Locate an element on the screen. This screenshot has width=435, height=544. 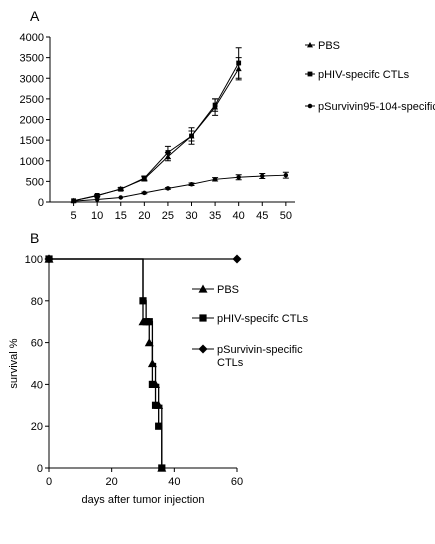
y-tick-label: 2500 is located at coordinates (32, 100).